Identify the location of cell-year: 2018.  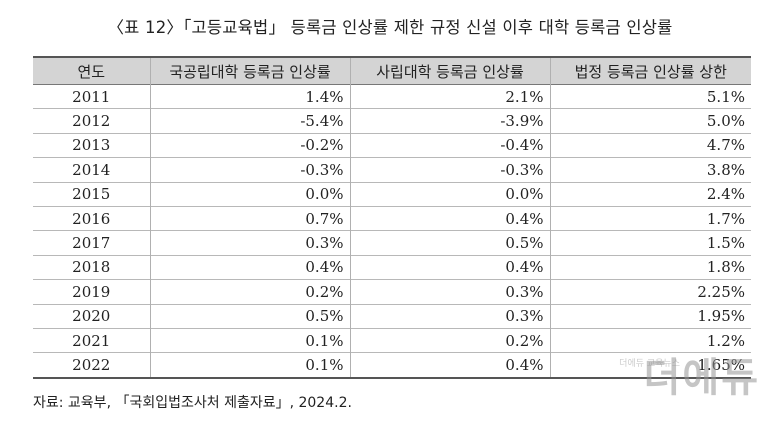
(92, 267).